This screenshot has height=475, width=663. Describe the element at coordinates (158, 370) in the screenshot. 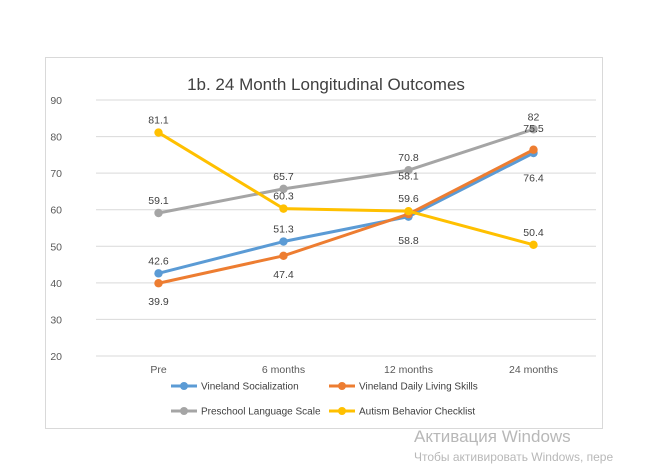

I see `x-tick-label: Pre` at that location.